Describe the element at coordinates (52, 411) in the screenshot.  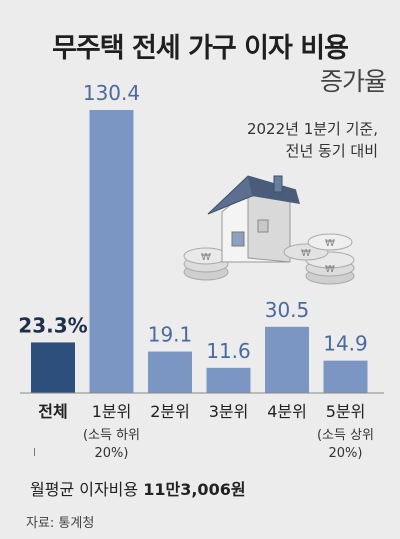
I see `category-label: 전체` at that location.